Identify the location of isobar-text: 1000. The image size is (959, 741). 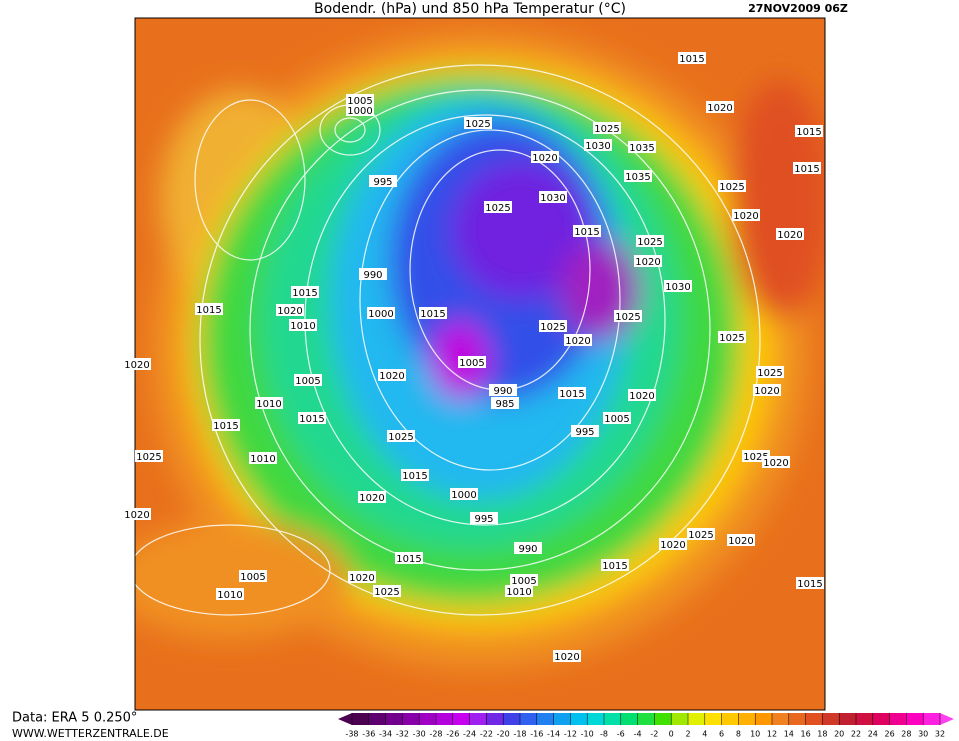
(359, 111).